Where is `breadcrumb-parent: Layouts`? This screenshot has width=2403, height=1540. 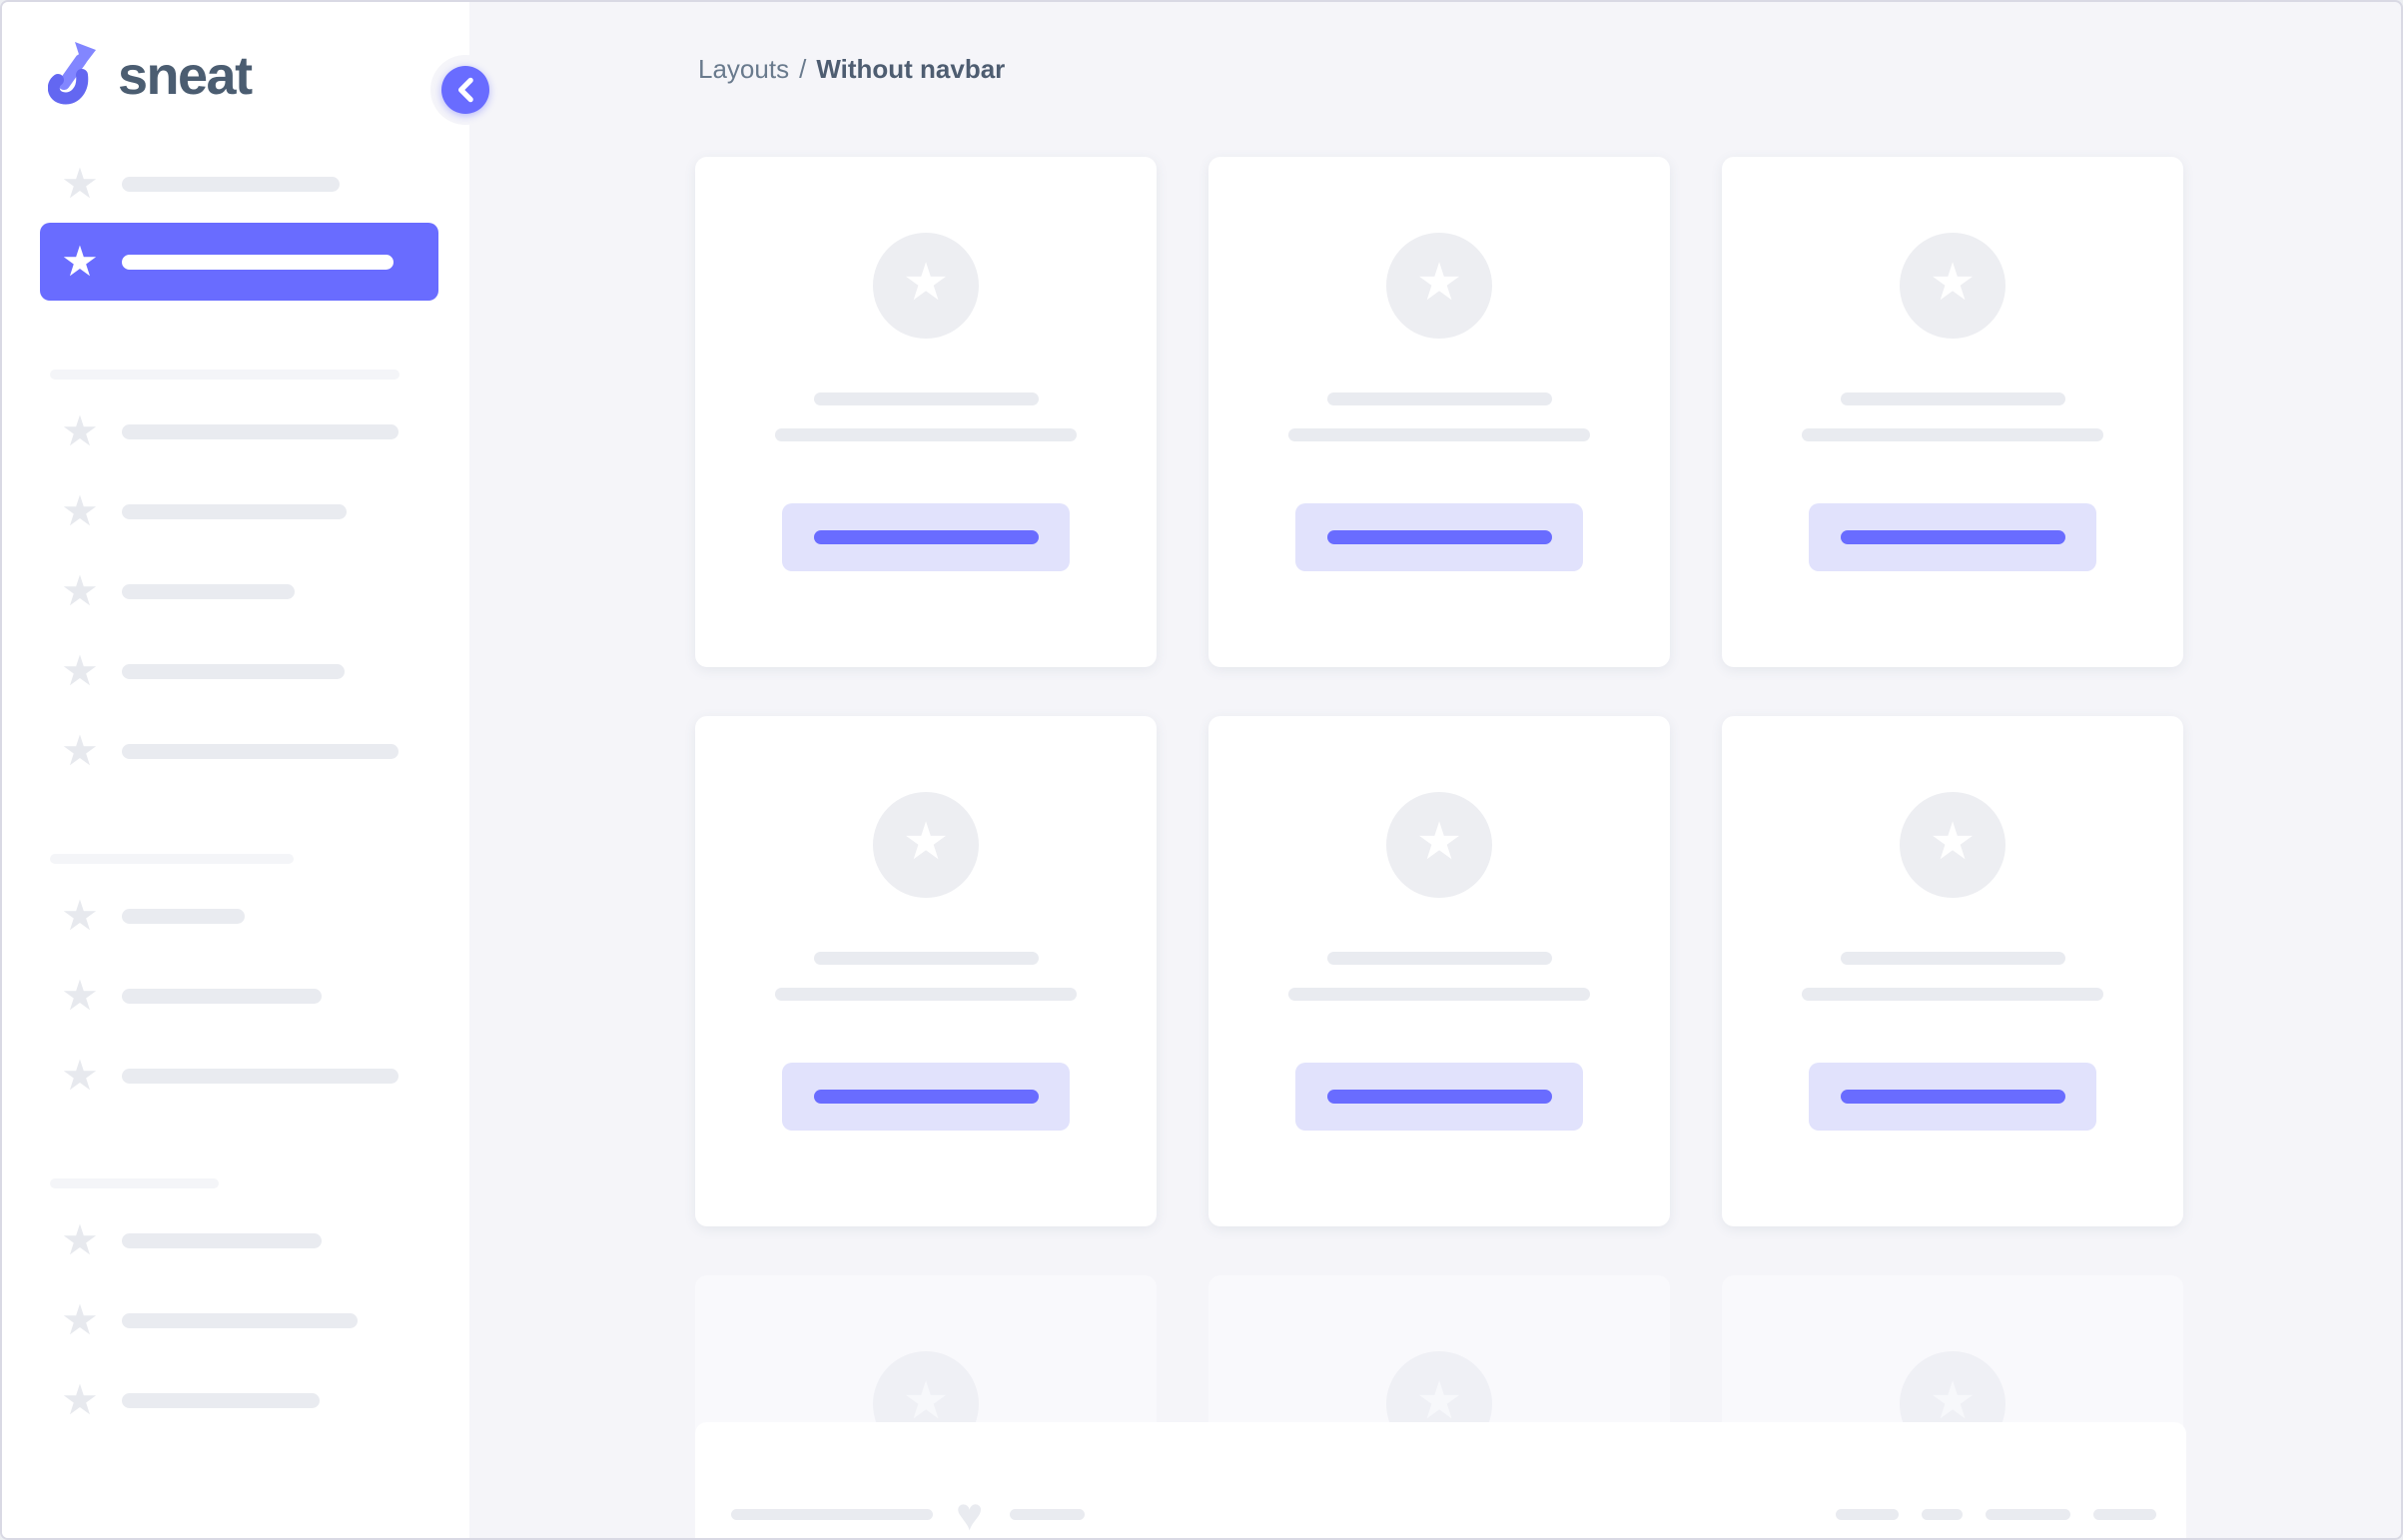
breadcrumb-parent: Layouts is located at coordinates (744, 69).